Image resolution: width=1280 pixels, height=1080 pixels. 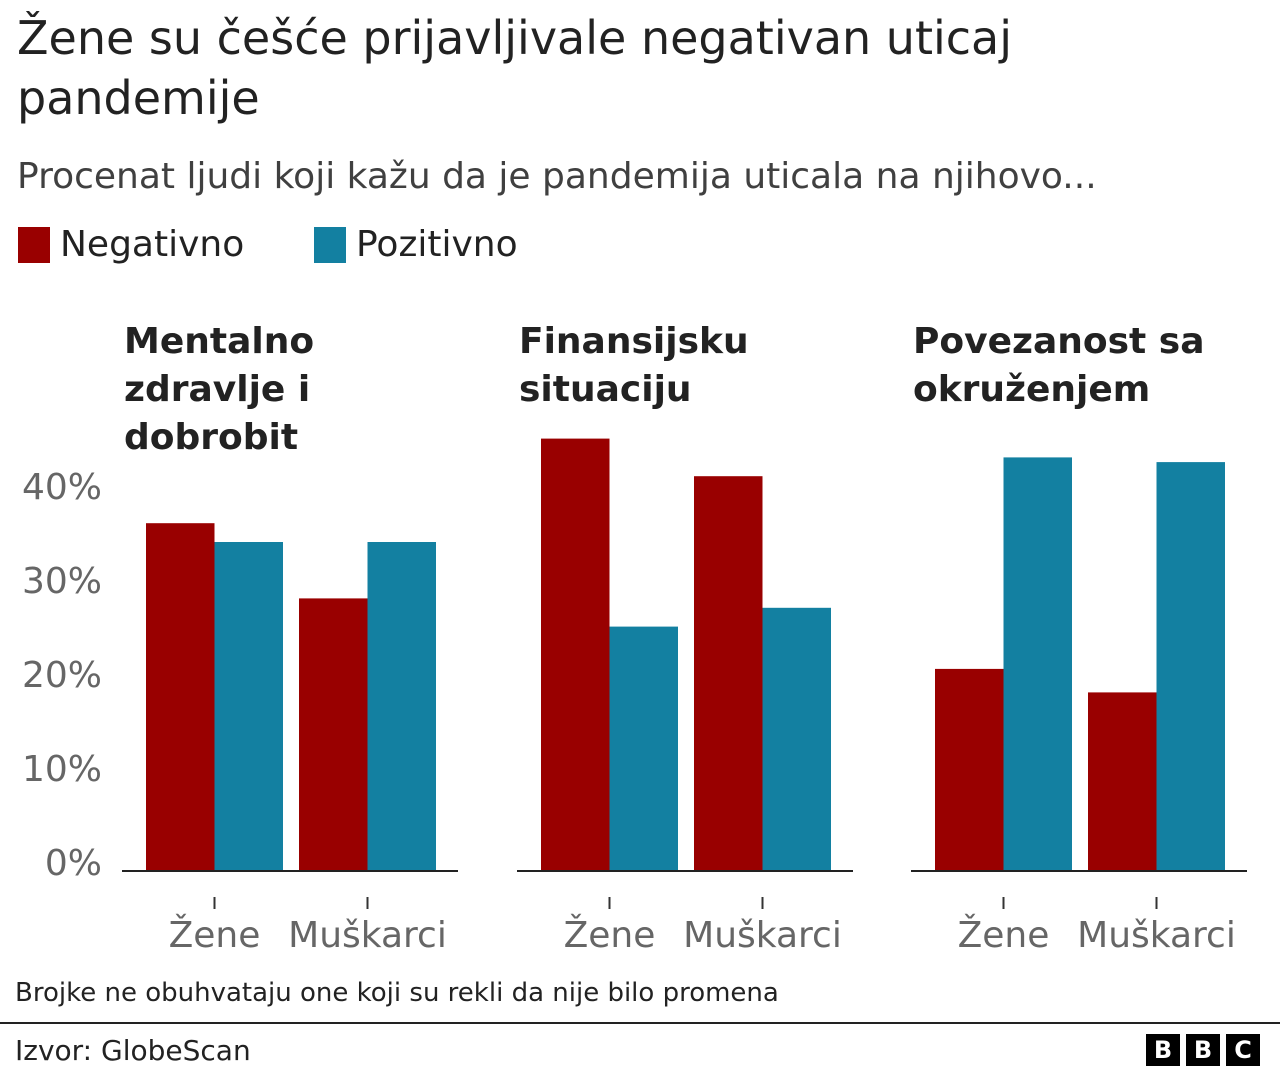 What do you see at coordinates (62, 487) in the screenshot?
I see `y-tick-label: 40%` at bounding box center [62, 487].